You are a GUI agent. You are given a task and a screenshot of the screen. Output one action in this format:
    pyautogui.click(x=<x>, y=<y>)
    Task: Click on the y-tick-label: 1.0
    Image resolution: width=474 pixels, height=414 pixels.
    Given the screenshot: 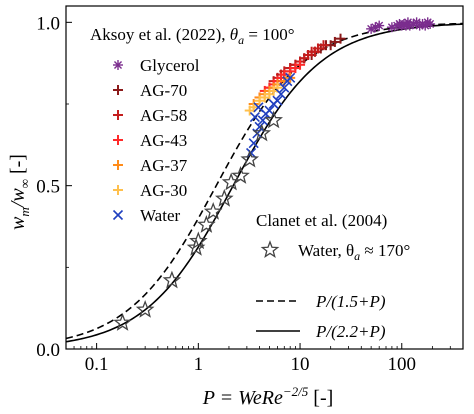 What is the action you would take?
    pyautogui.click(x=48, y=23)
    